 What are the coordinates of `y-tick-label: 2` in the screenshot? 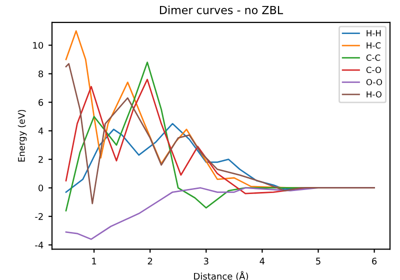 It's located at (40, 159).